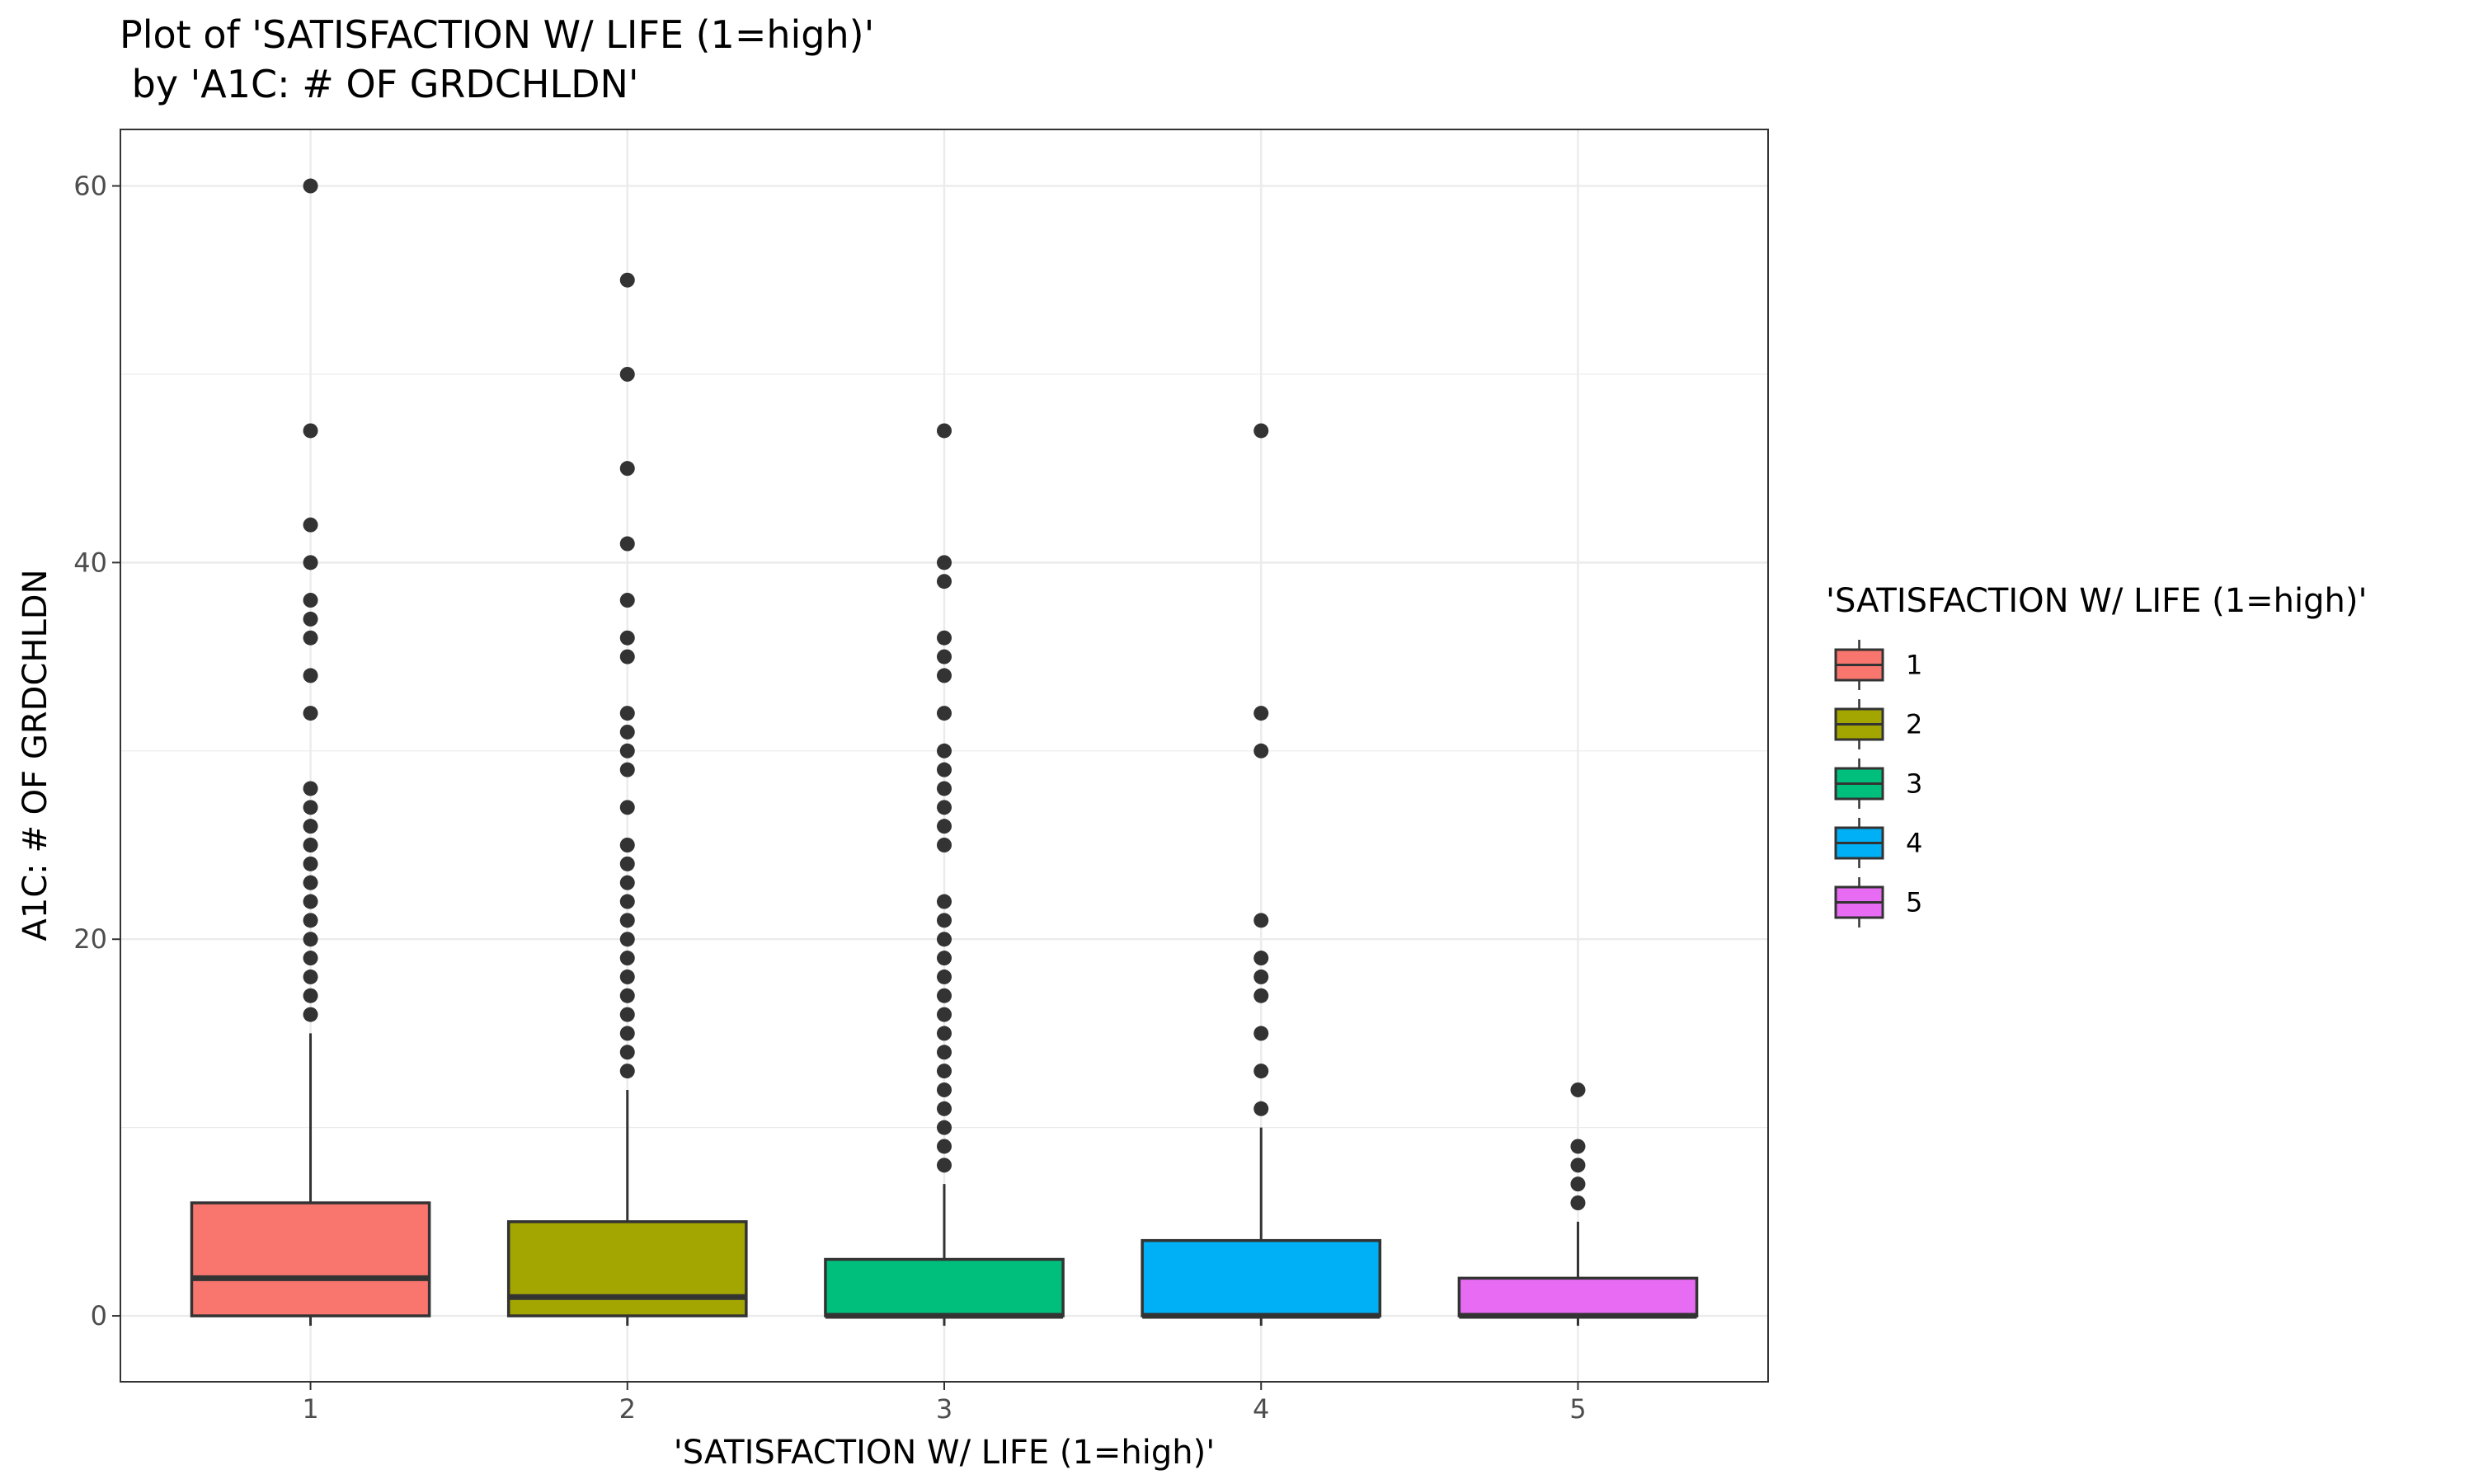  What do you see at coordinates (379, 84) in the screenshot?
I see `chart-title-line-2: by 'A1C: # OF GRDCHLDN'` at bounding box center [379, 84].